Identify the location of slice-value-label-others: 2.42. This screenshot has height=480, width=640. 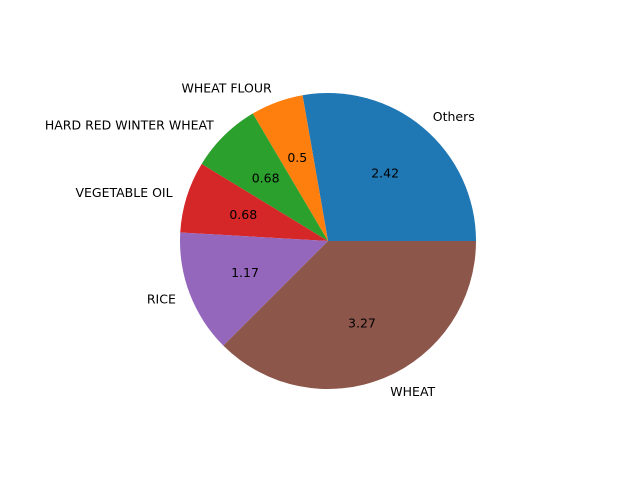
(385, 173).